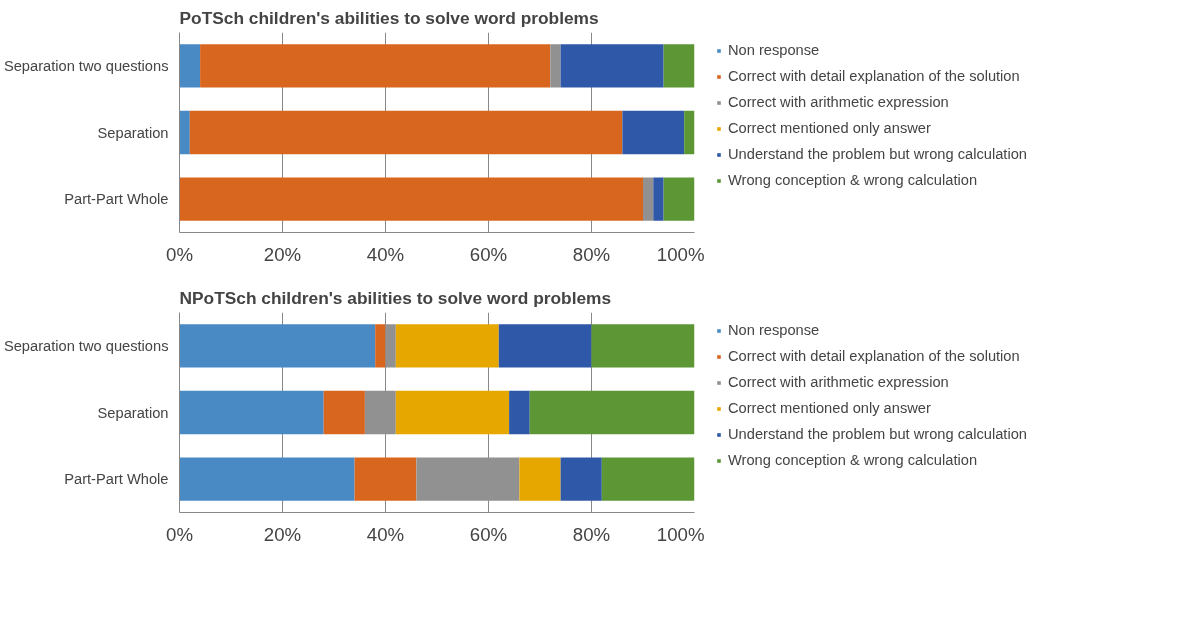  What do you see at coordinates (389, 17) in the screenshot?
I see `chart-title: PoTSch children's abilities to solve word problems` at bounding box center [389, 17].